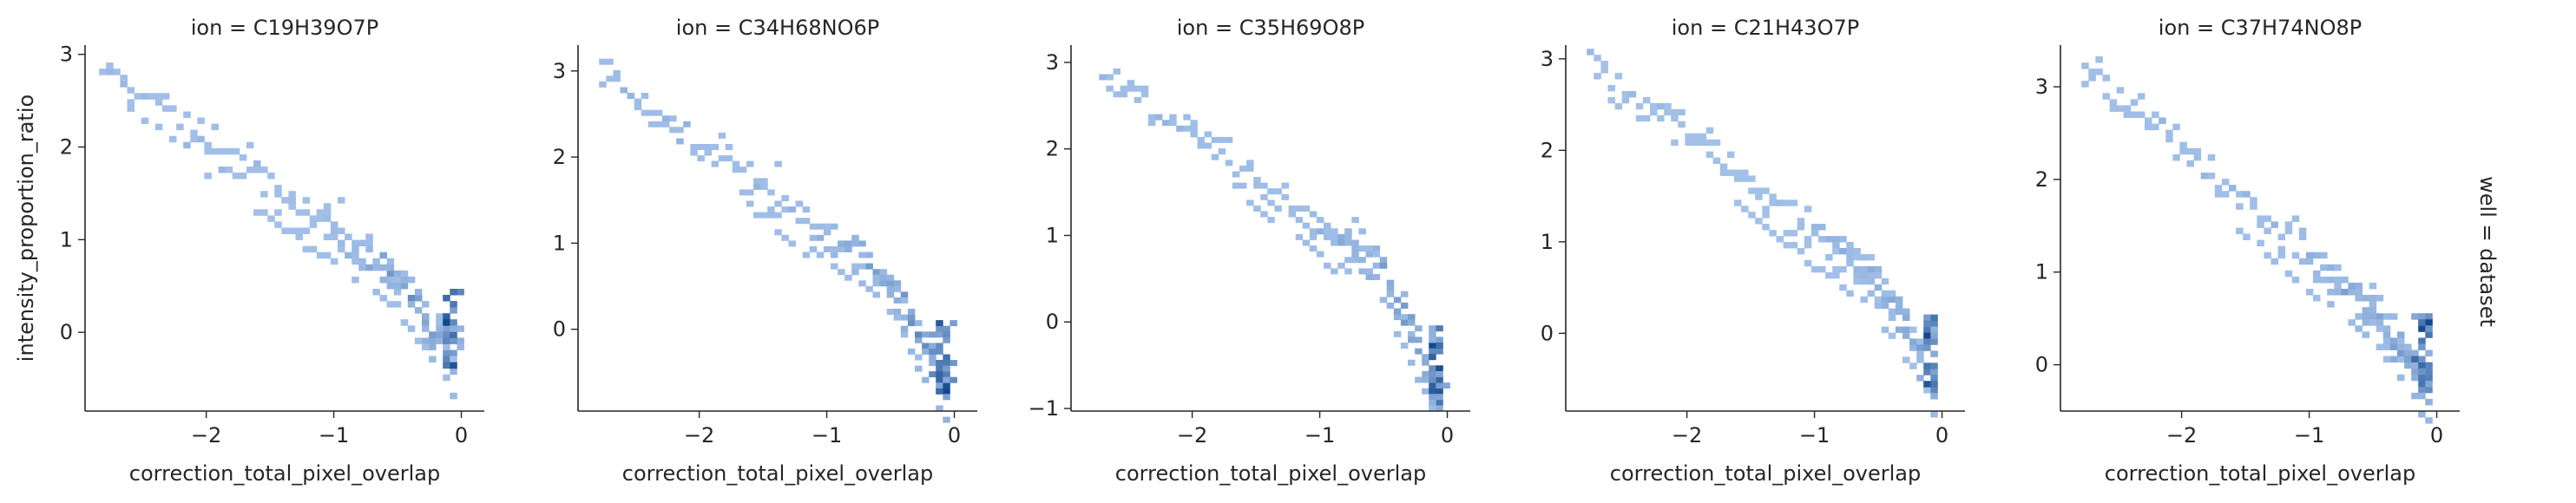 The height and width of the screenshot is (503, 2576). I want to click on y-tick-label: 2, so click(1548, 150).